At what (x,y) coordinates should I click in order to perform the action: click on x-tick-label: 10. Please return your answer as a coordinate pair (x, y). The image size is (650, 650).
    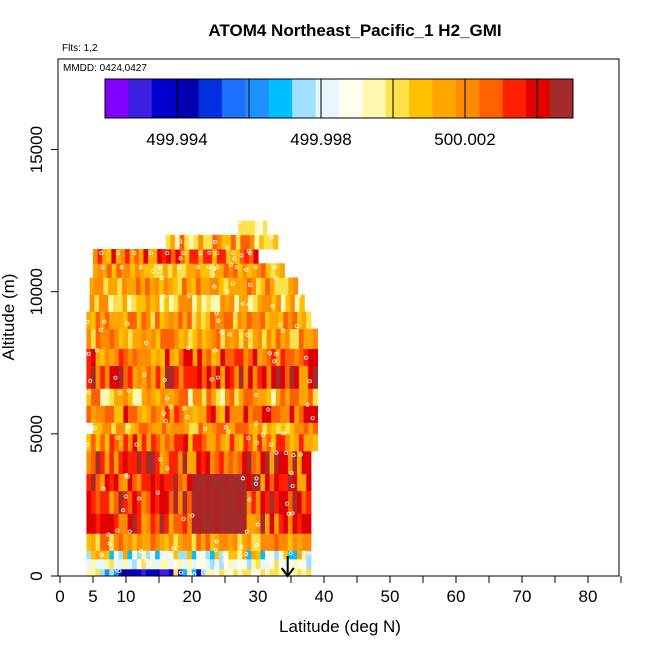
    Looking at the image, I should click on (126, 596).